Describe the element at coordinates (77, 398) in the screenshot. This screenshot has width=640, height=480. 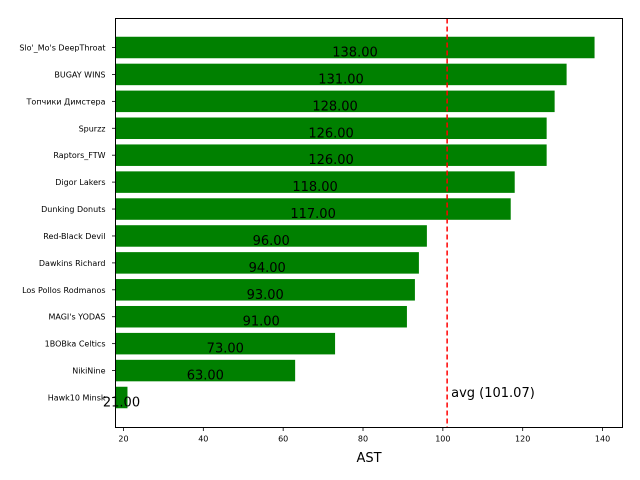
I see `category-label: Hawk10 Minsk` at that location.